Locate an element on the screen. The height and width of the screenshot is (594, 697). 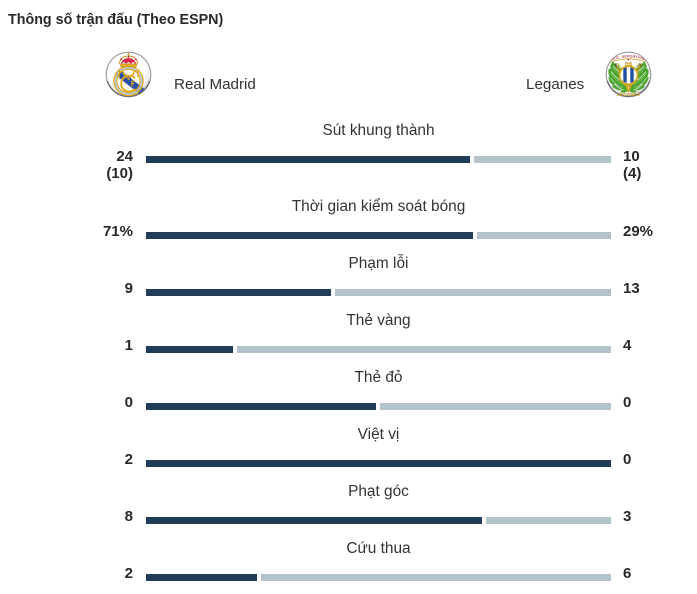
svg-text: LEGANES is located at coordinates (629, 94).